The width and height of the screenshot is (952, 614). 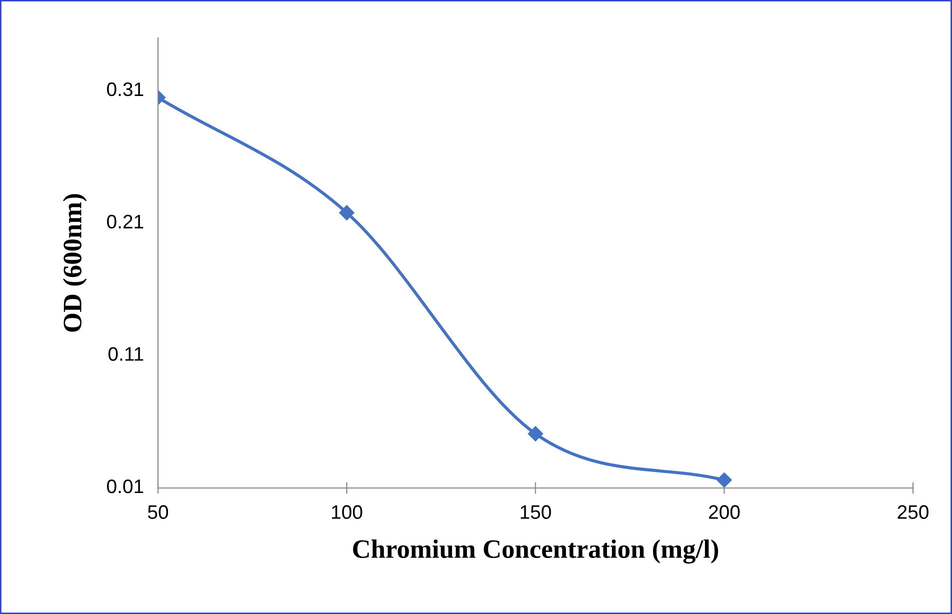 I want to click on y-axis-title: OD (600nm), so click(x=74, y=263).